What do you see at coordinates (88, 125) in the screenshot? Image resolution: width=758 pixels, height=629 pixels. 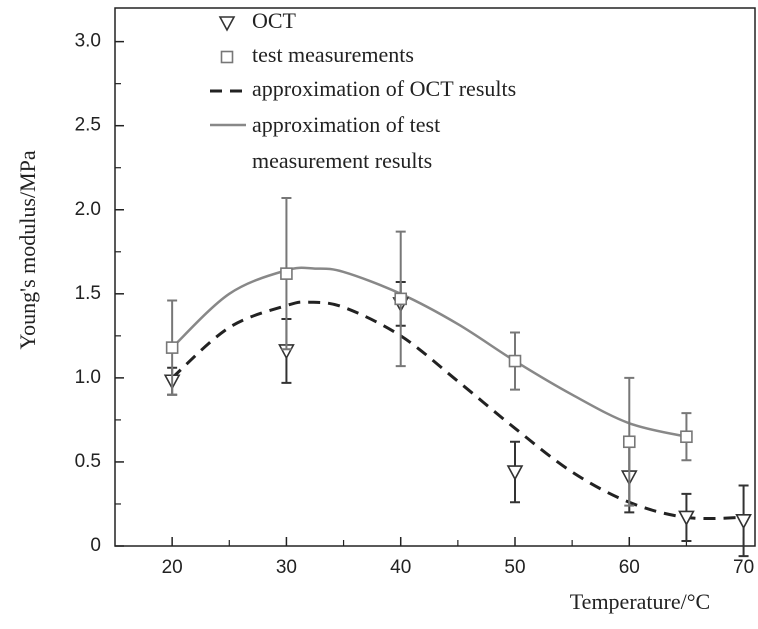 I see `y-tick-label: 2.5` at bounding box center [88, 125].